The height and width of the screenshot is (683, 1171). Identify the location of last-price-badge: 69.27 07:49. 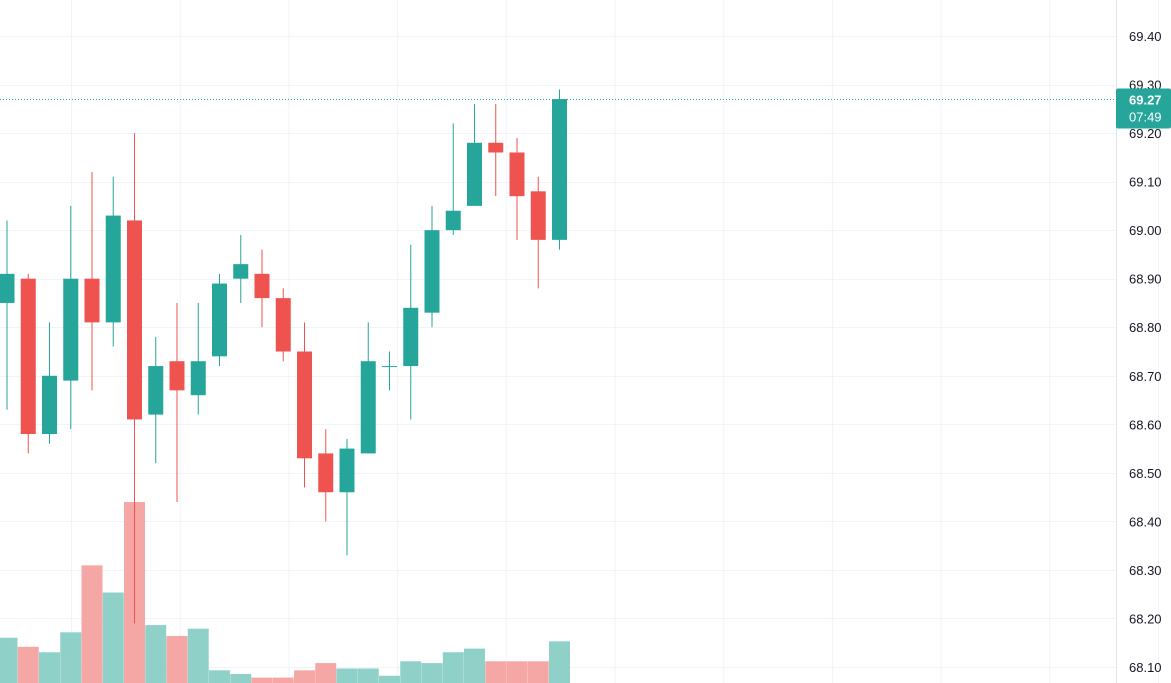
(1143, 108).